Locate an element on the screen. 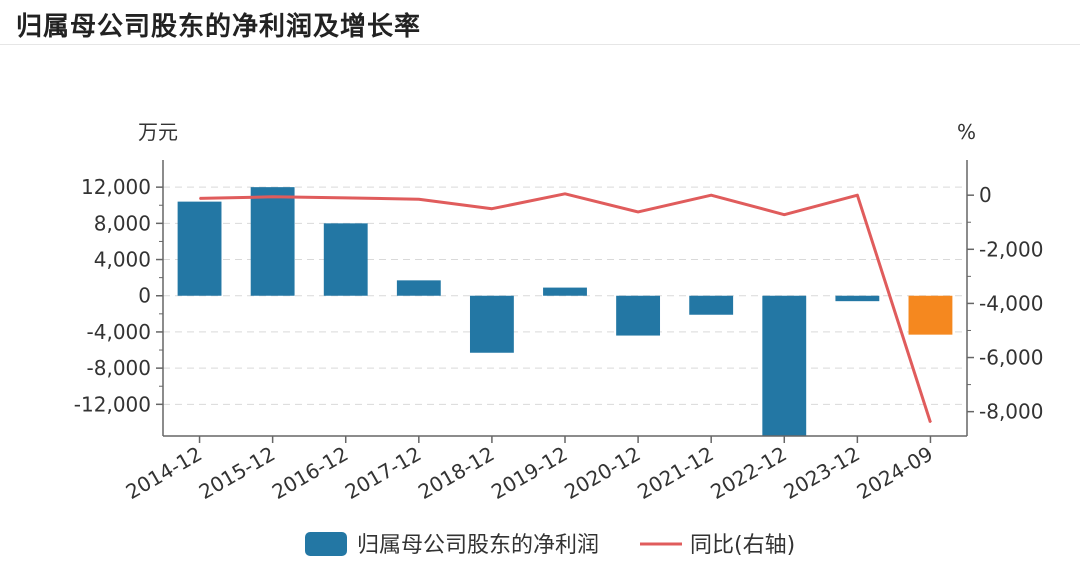 This screenshot has height=579, width=1080. left-axis-unit: 万元 is located at coordinates (158, 132).